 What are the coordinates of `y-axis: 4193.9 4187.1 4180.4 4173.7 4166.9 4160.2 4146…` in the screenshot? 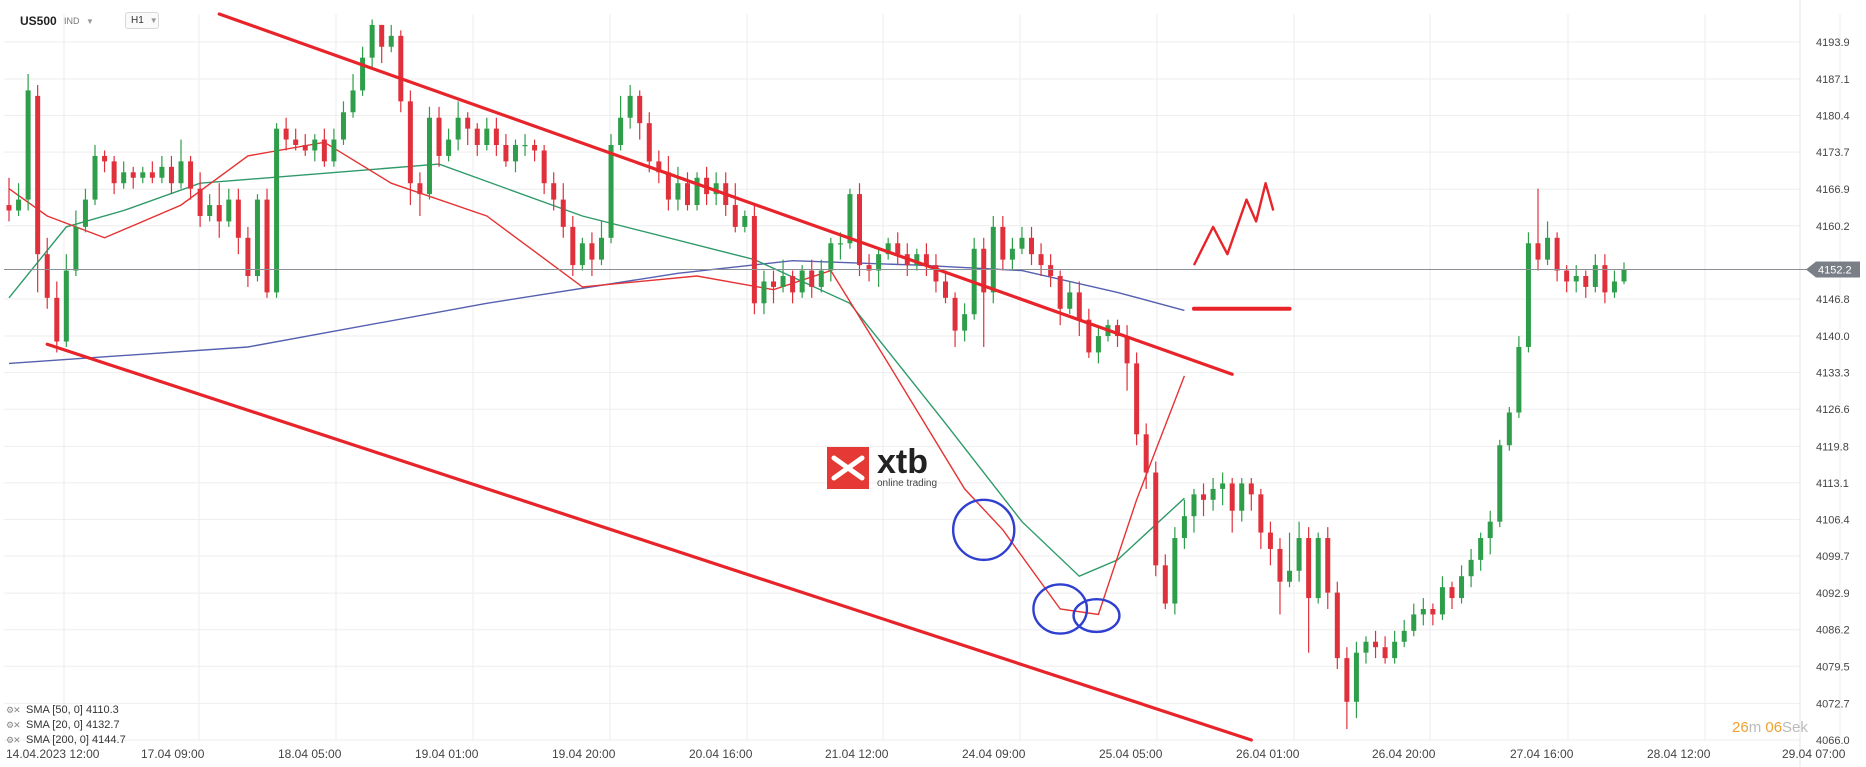 It's located at (1833, 392).